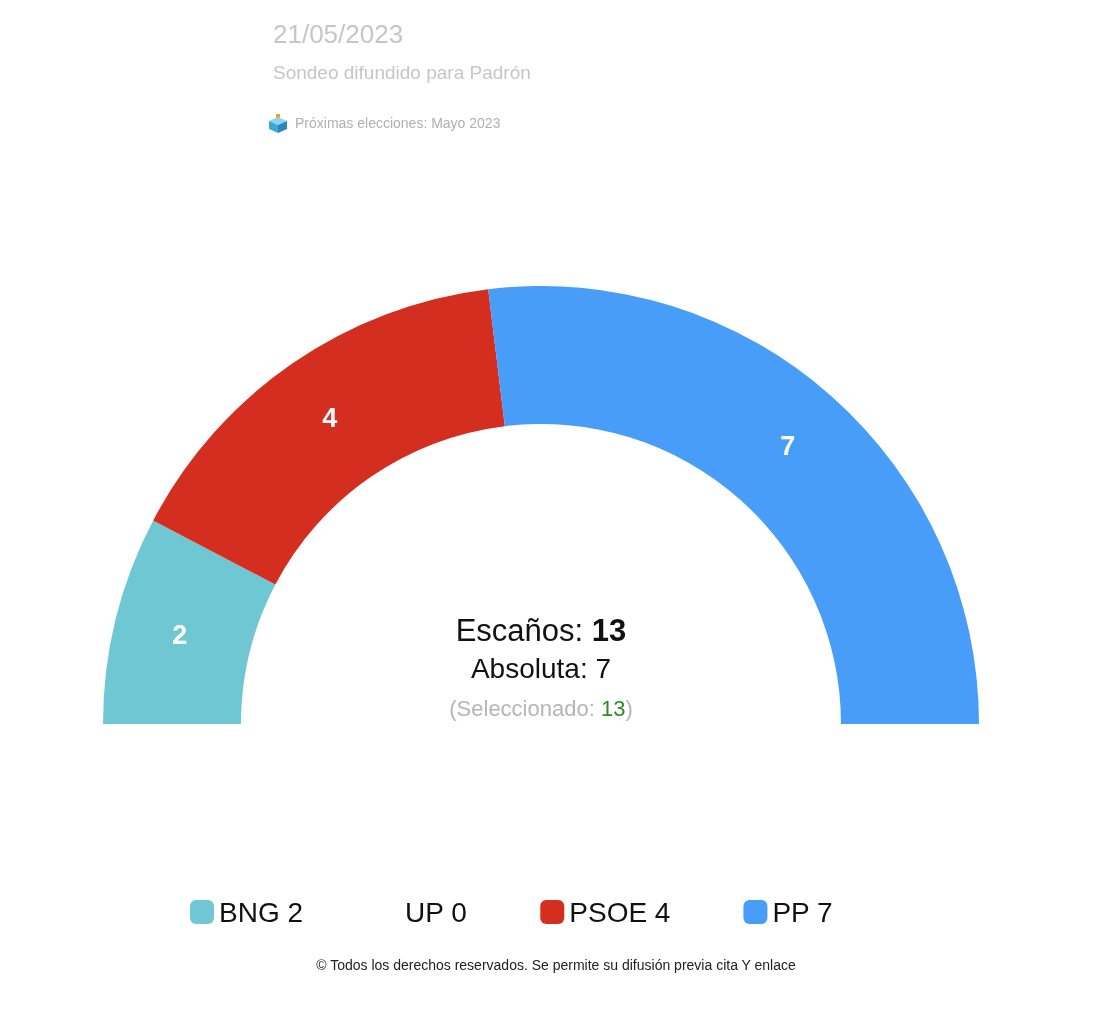 The height and width of the screenshot is (1026, 1098). I want to click on text: Escaños: 13, so click(541, 630).